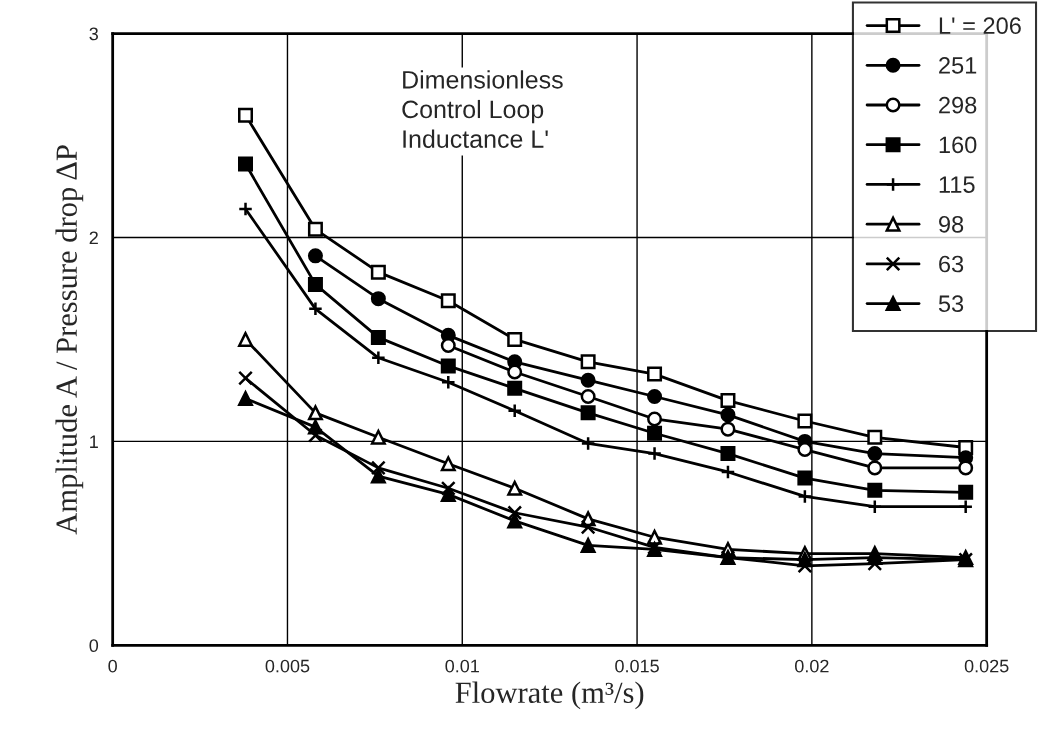 The image size is (1053, 746). What do you see at coordinates (94, 441) in the screenshot?
I see `y-tick-label: 1` at bounding box center [94, 441].